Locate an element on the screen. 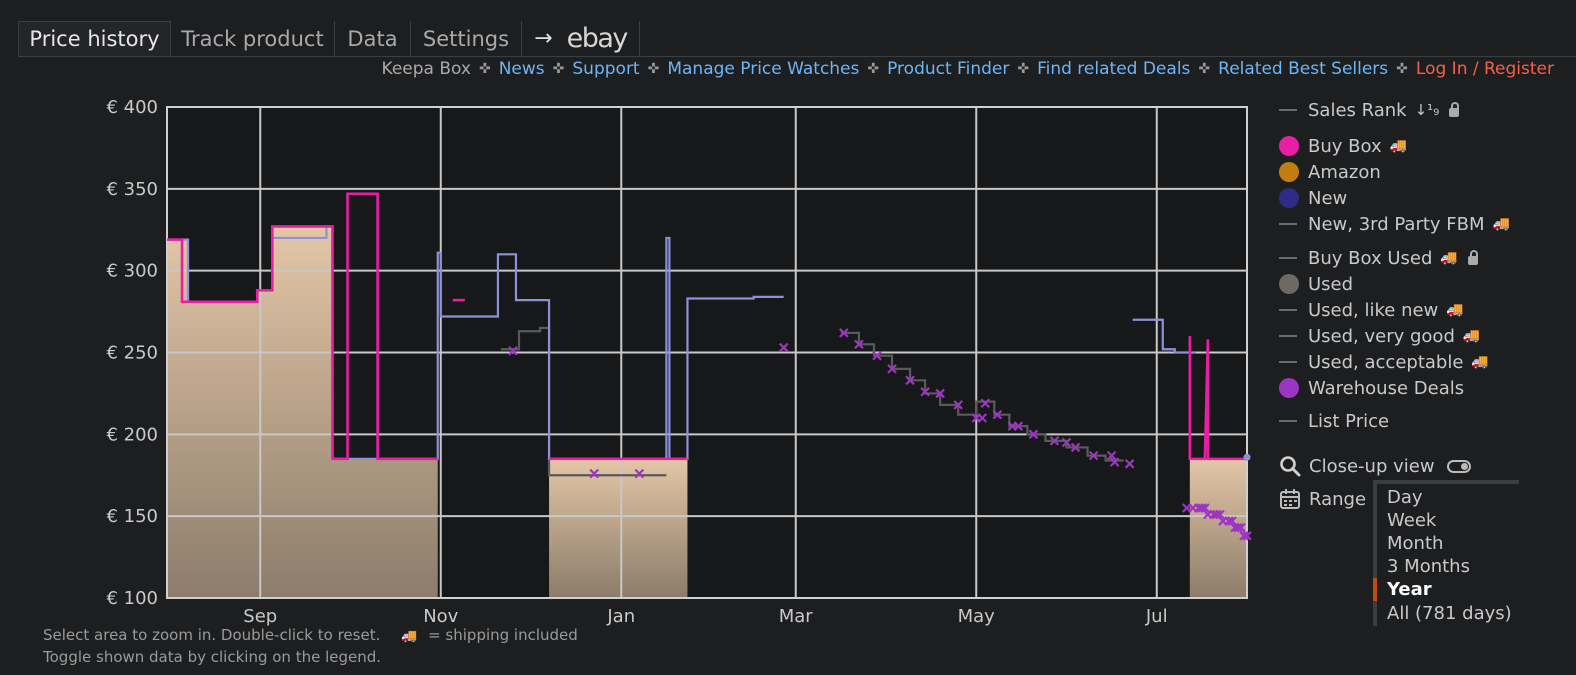 This screenshot has height=675, width=1576. range-option-3-months: 3 Months is located at coordinates (1428, 566).